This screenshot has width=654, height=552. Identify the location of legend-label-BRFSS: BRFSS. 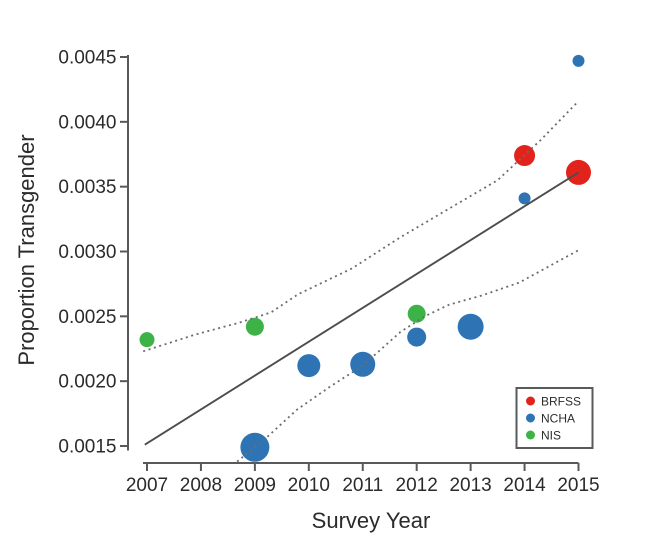
(561, 402).